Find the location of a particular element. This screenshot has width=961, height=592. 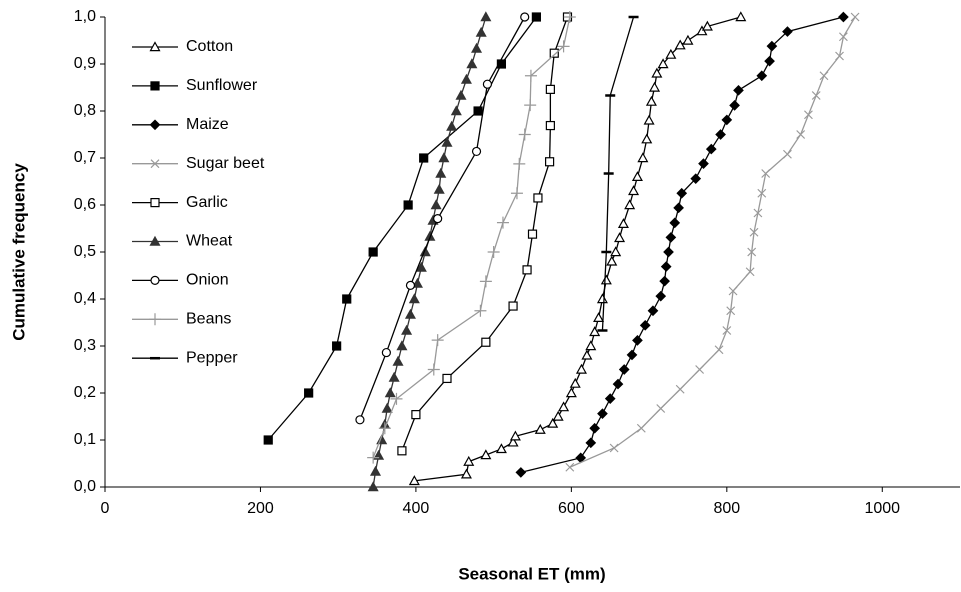

x-tick-label: 800 is located at coordinates (726, 508).